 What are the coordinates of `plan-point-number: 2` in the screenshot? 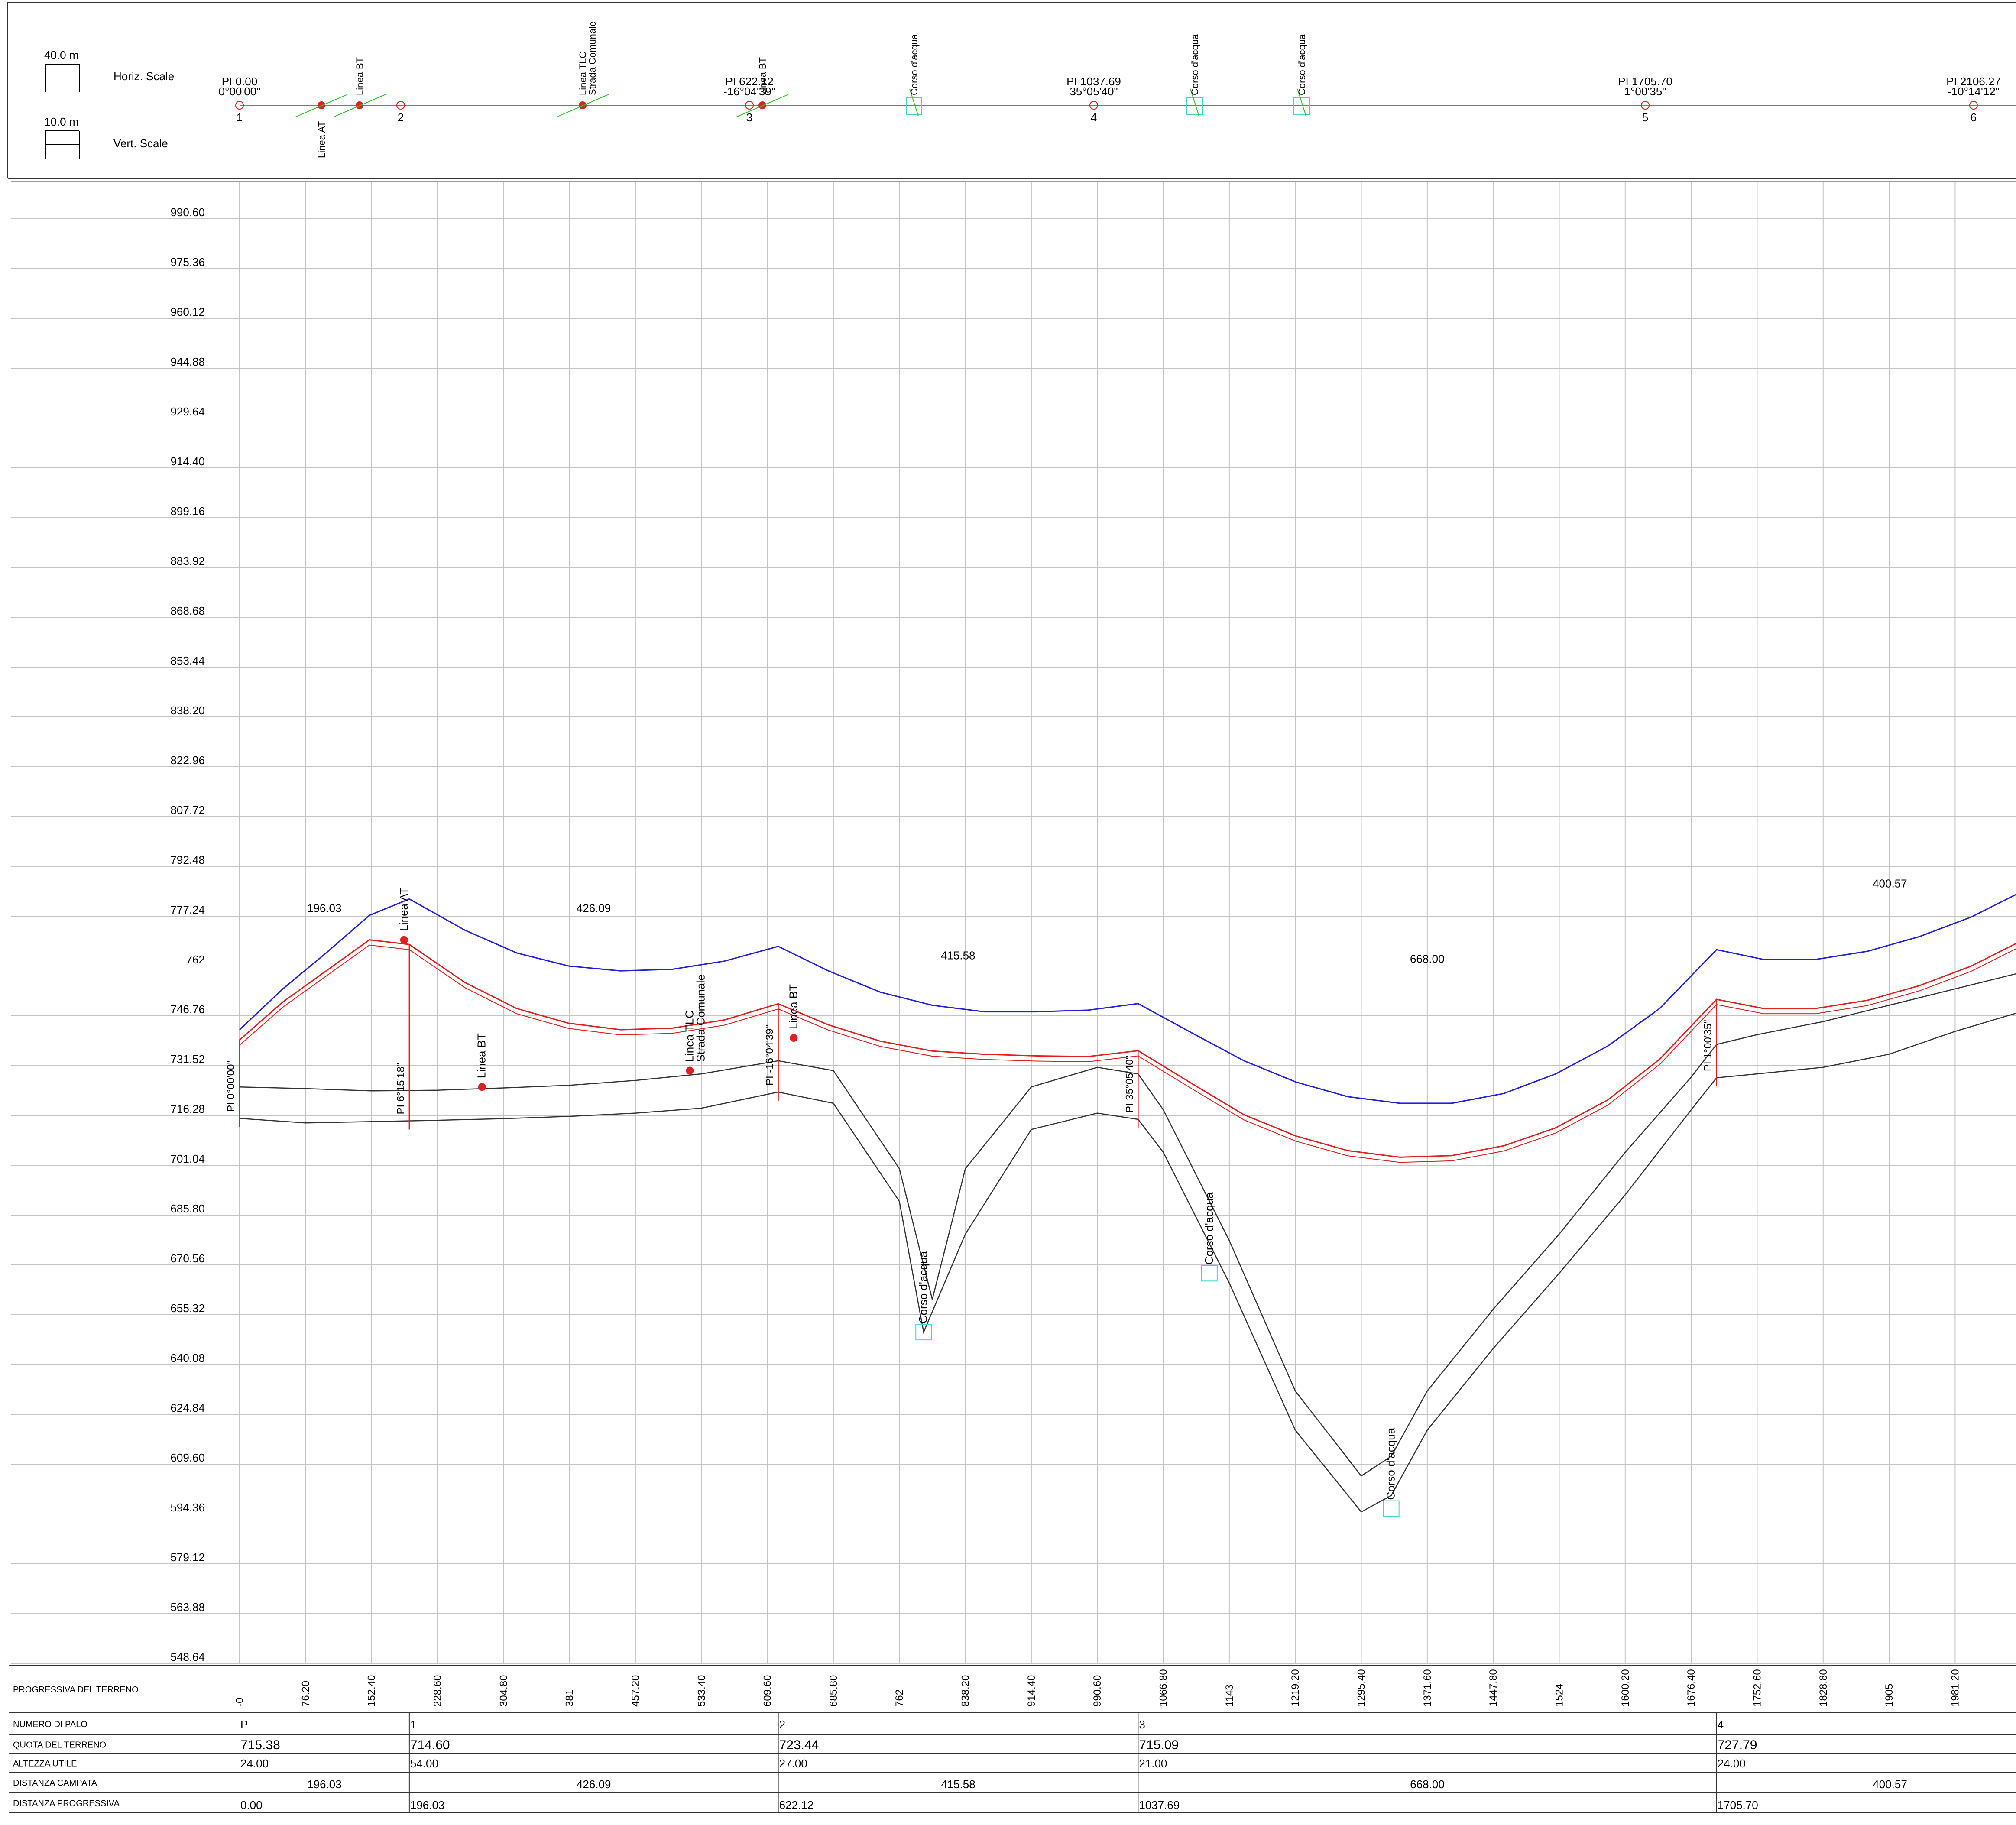 It's located at (401, 118).